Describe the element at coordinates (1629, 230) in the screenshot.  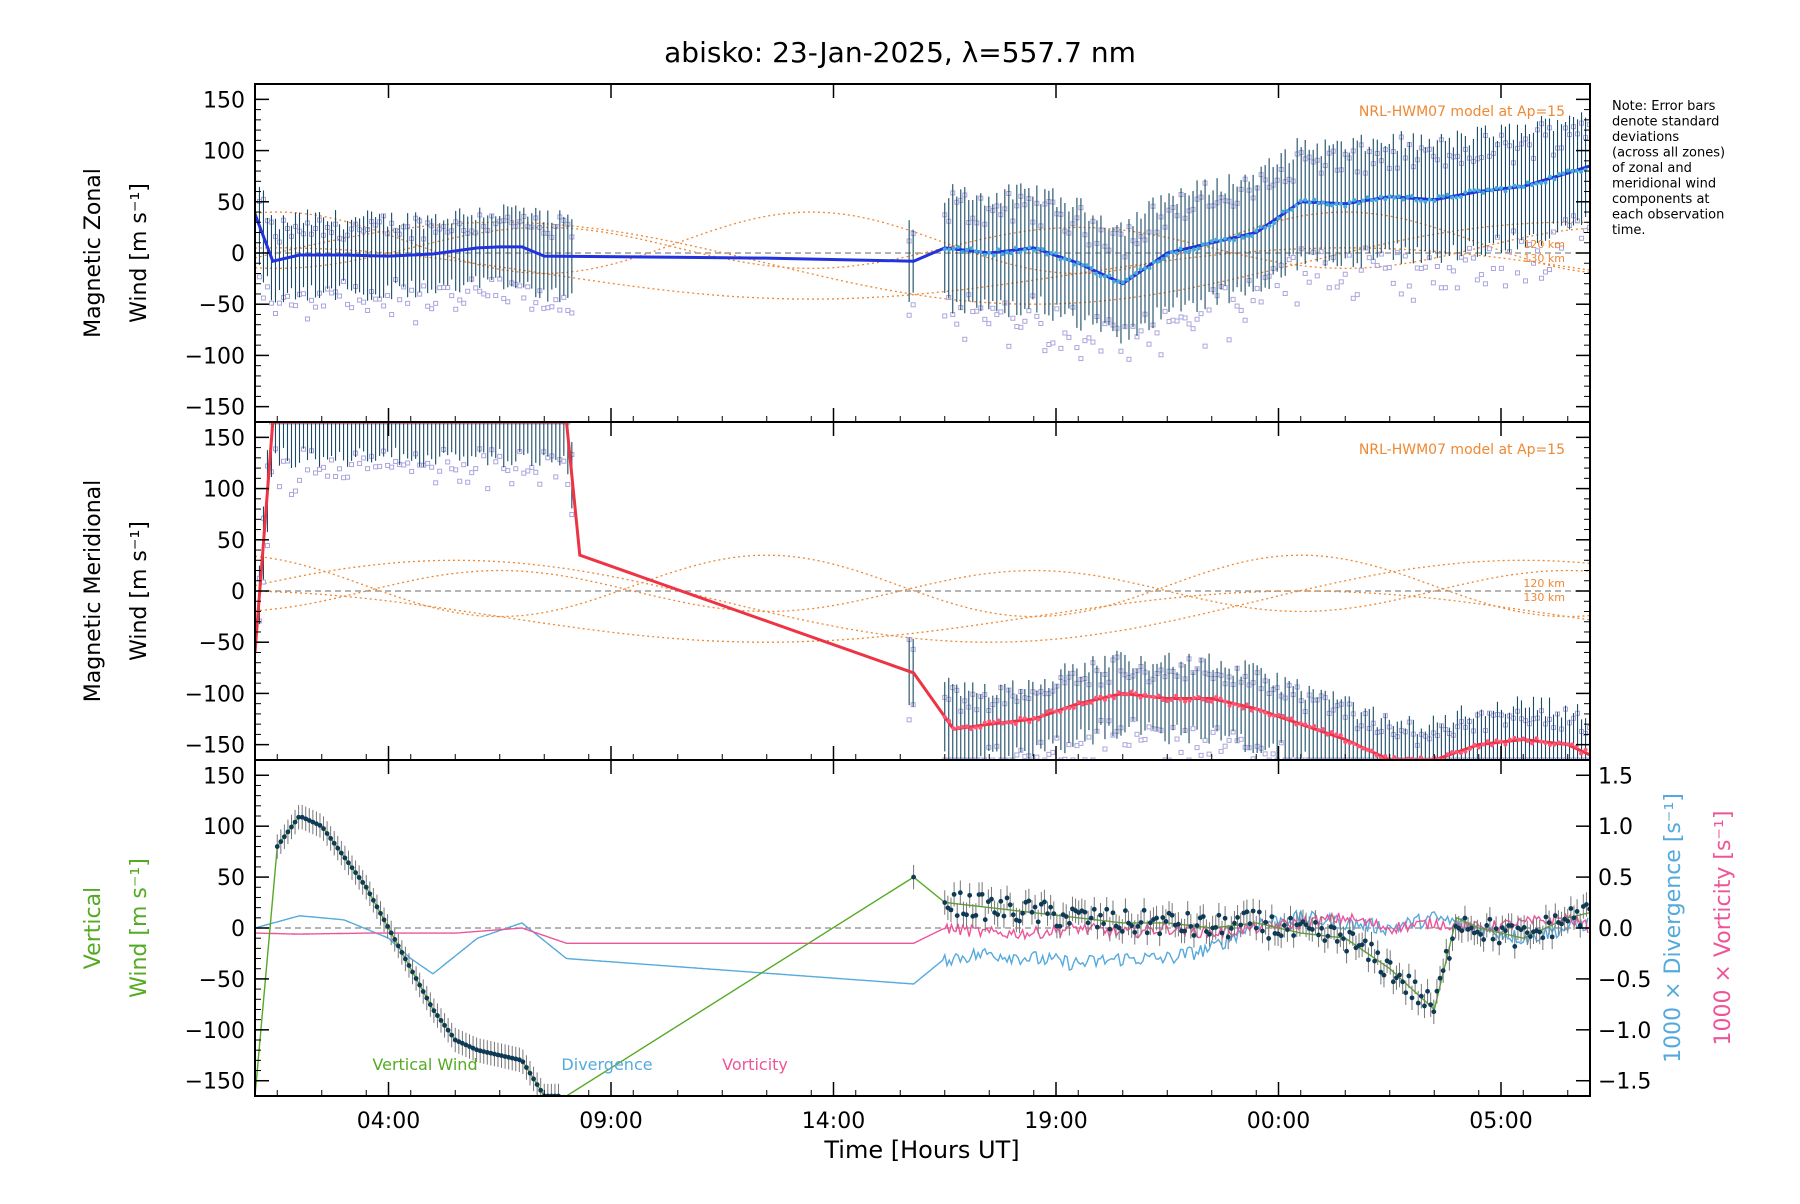
I see `note-line: time.` at that location.